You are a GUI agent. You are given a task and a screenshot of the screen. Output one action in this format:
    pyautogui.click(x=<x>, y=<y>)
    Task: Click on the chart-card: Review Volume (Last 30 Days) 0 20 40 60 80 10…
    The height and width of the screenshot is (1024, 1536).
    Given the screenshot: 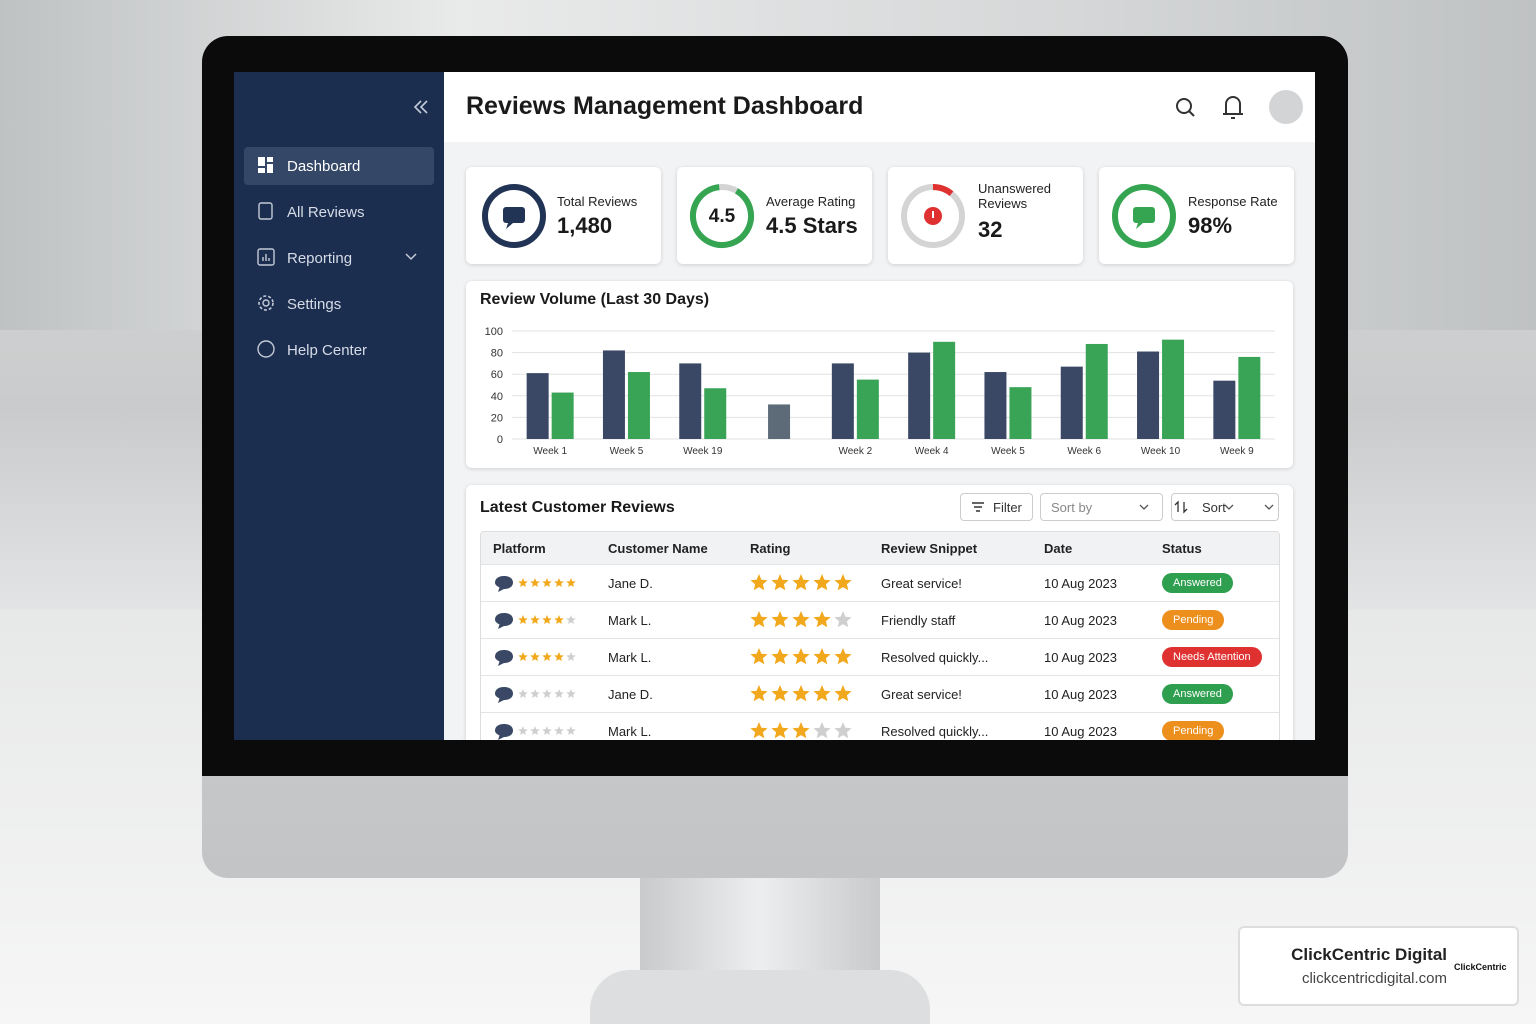 What is the action you would take?
    pyautogui.click(x=879, y=374)
    